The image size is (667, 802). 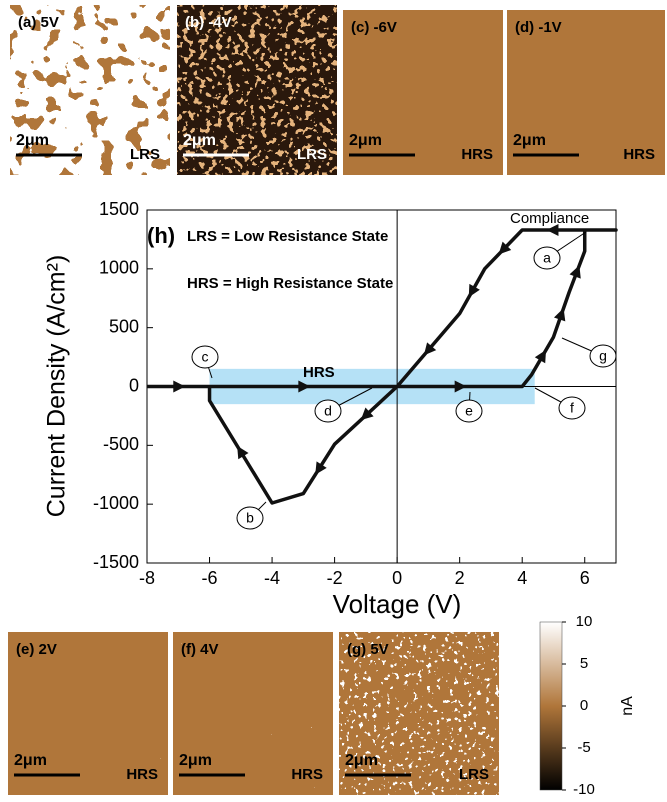 I want to click on callout-label: e, so click(x=469, y=411).